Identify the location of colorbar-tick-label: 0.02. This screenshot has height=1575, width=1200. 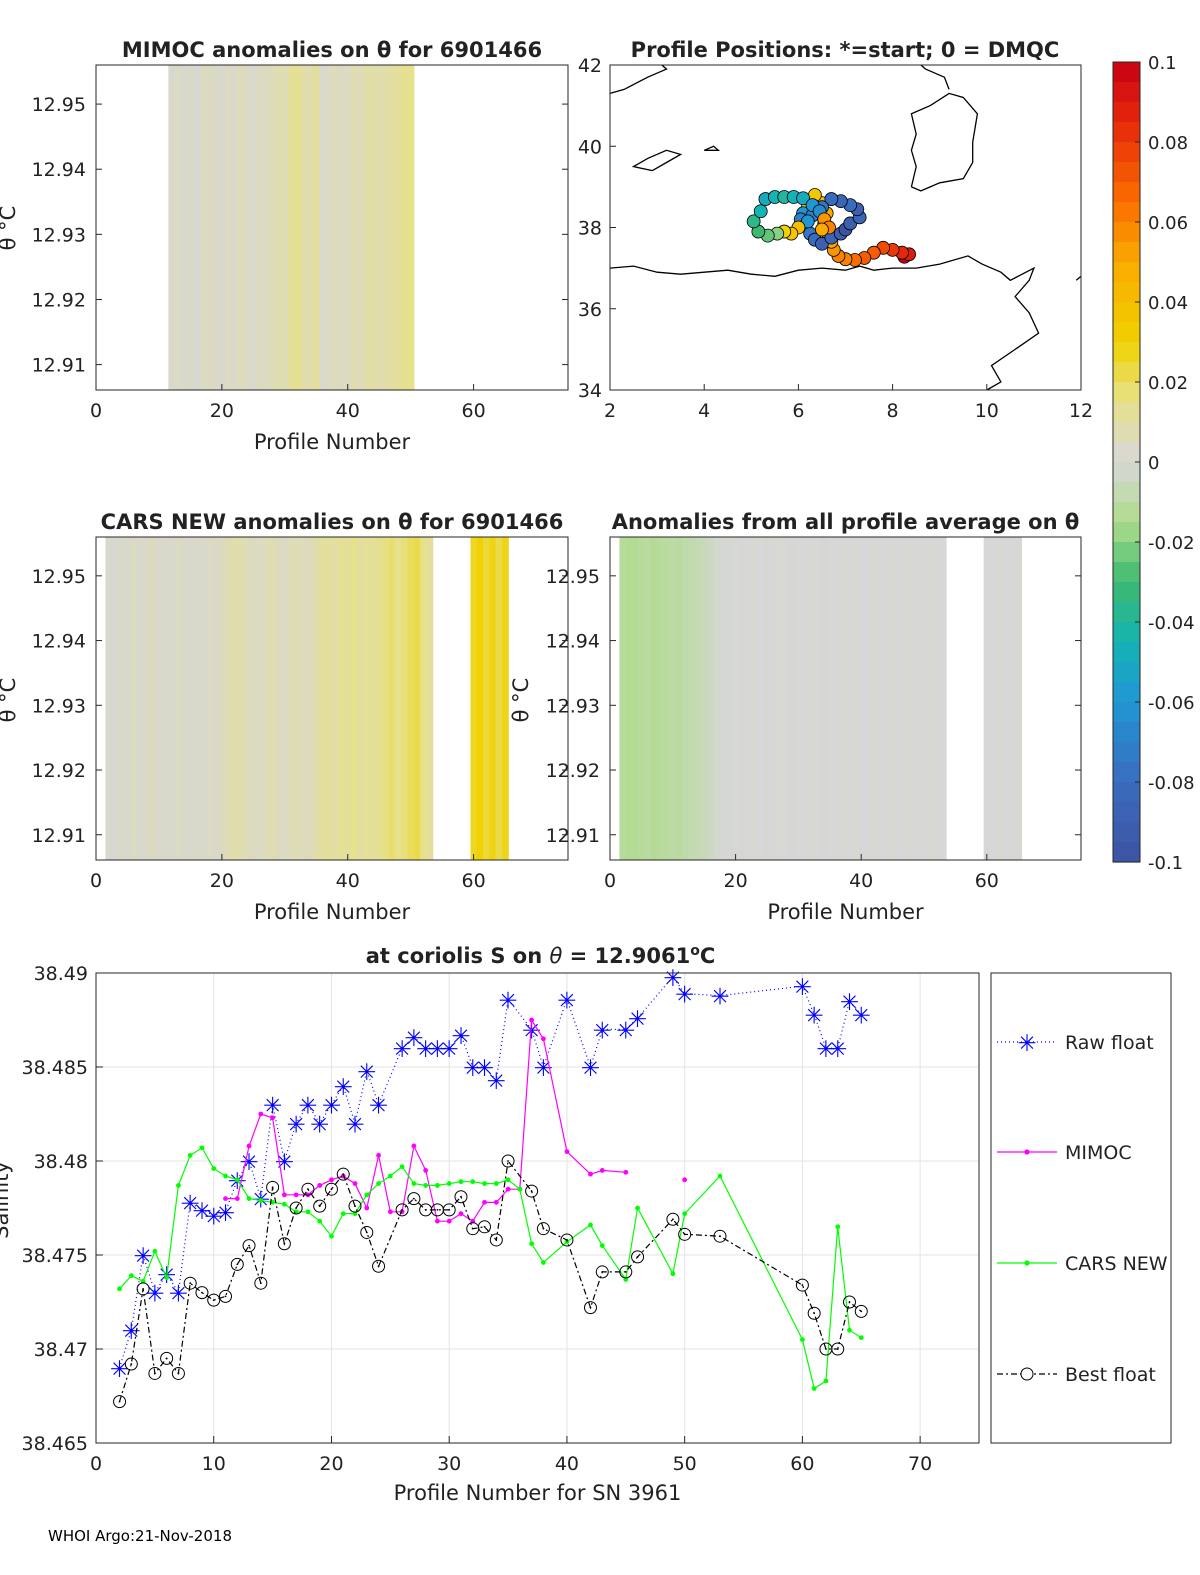
(1168, 383).